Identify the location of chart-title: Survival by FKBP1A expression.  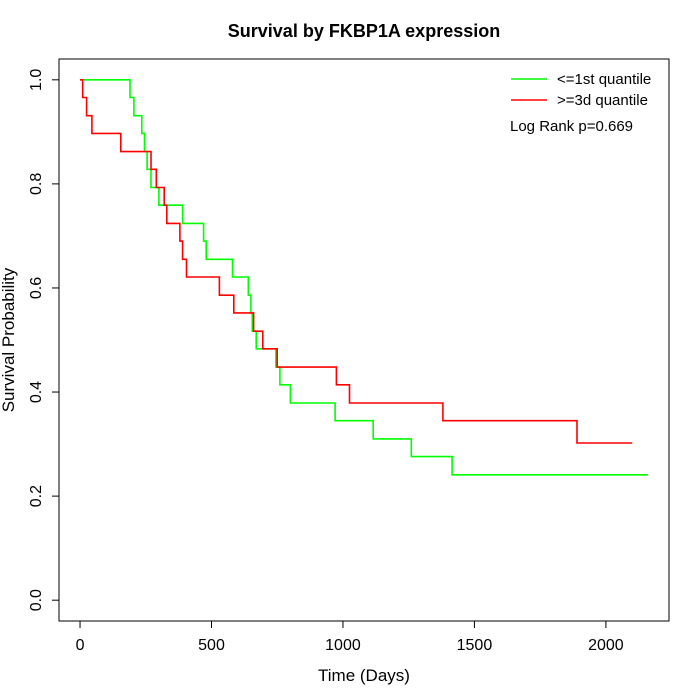
(364, 31).